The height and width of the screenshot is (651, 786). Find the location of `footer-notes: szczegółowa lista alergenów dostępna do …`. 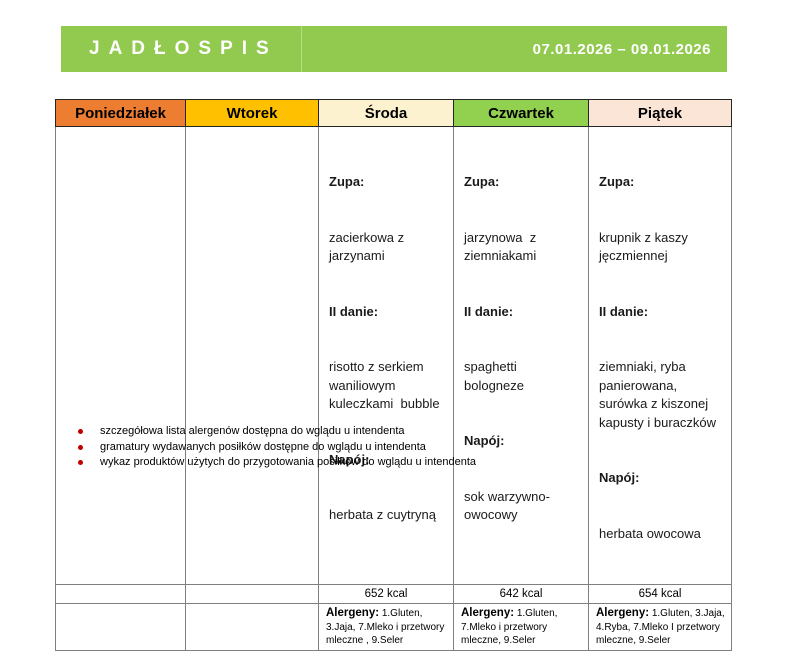

footer-notes: szczegółowa lista alergenów dostępna do … is located at coordinates (277, 447).